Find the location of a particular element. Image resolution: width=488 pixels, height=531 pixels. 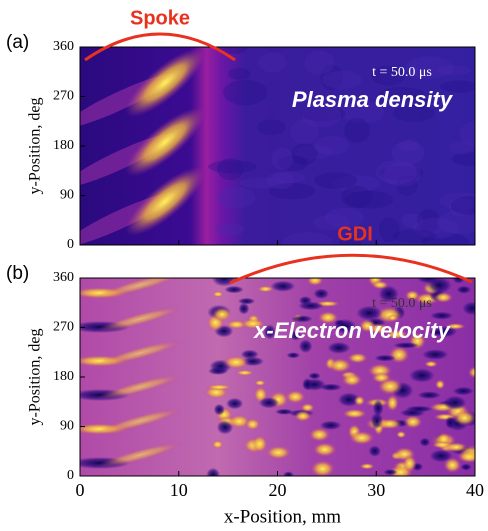

y-tick-label: 0 is located at coordinates (70, 244).